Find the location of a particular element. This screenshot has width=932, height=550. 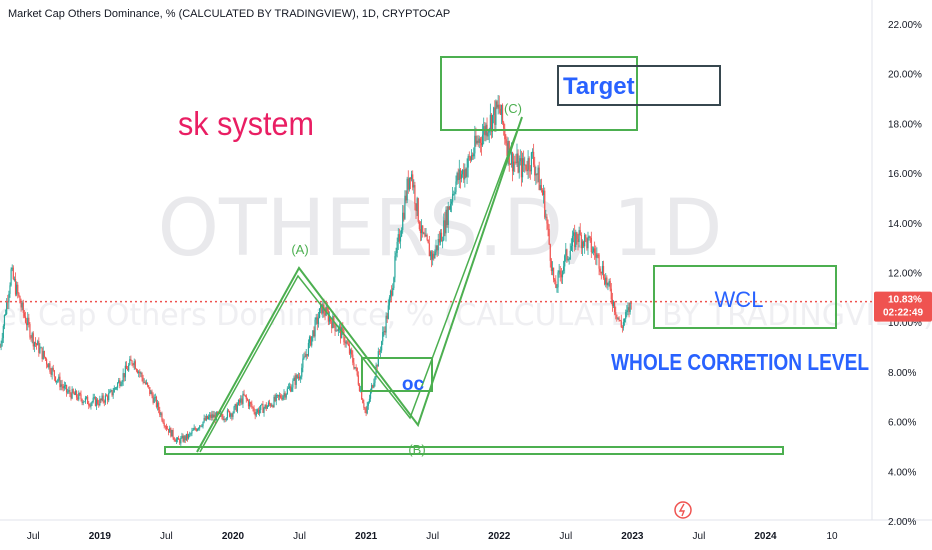

oc-zone-rectangle is located at coordinates (397, 374).